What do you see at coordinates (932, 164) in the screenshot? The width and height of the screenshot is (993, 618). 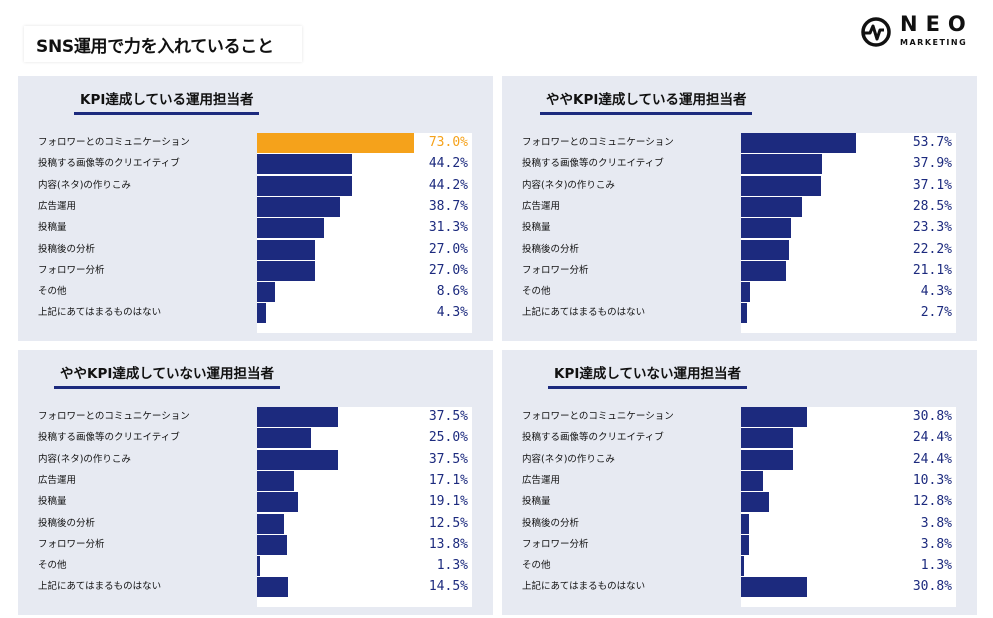 I see `data-label: 37.9%` at bounding box center [932, 164].